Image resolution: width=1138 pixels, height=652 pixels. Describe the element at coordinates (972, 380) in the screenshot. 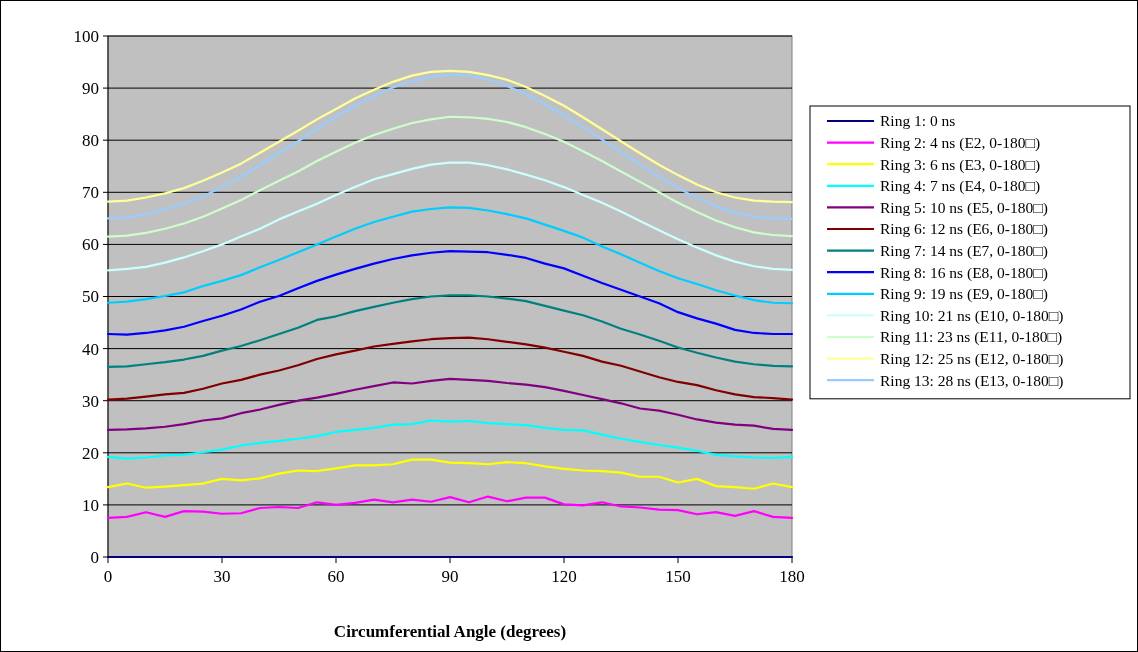

I see `legend-label: Ring 13: 28 ns (E13, 0-180□)` at that location.